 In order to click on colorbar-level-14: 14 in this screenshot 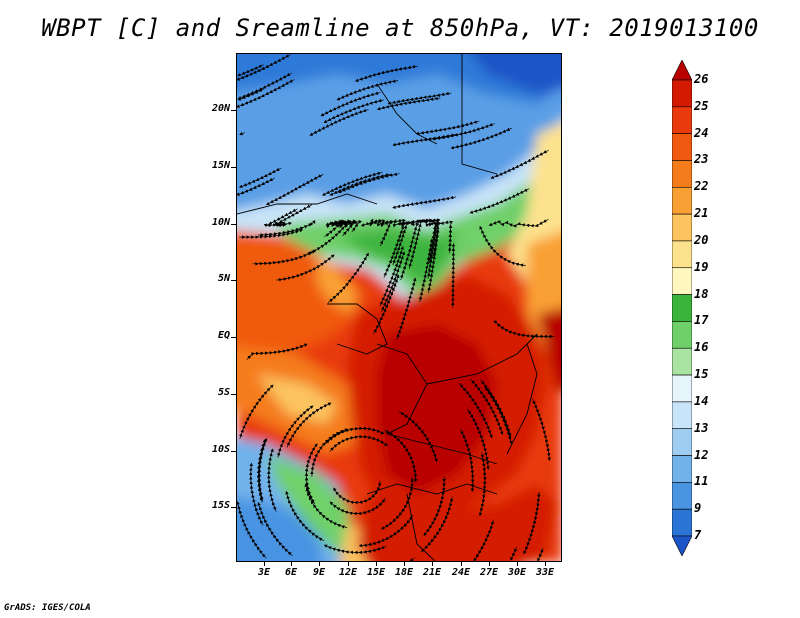, I will do `click(701, 400)`.